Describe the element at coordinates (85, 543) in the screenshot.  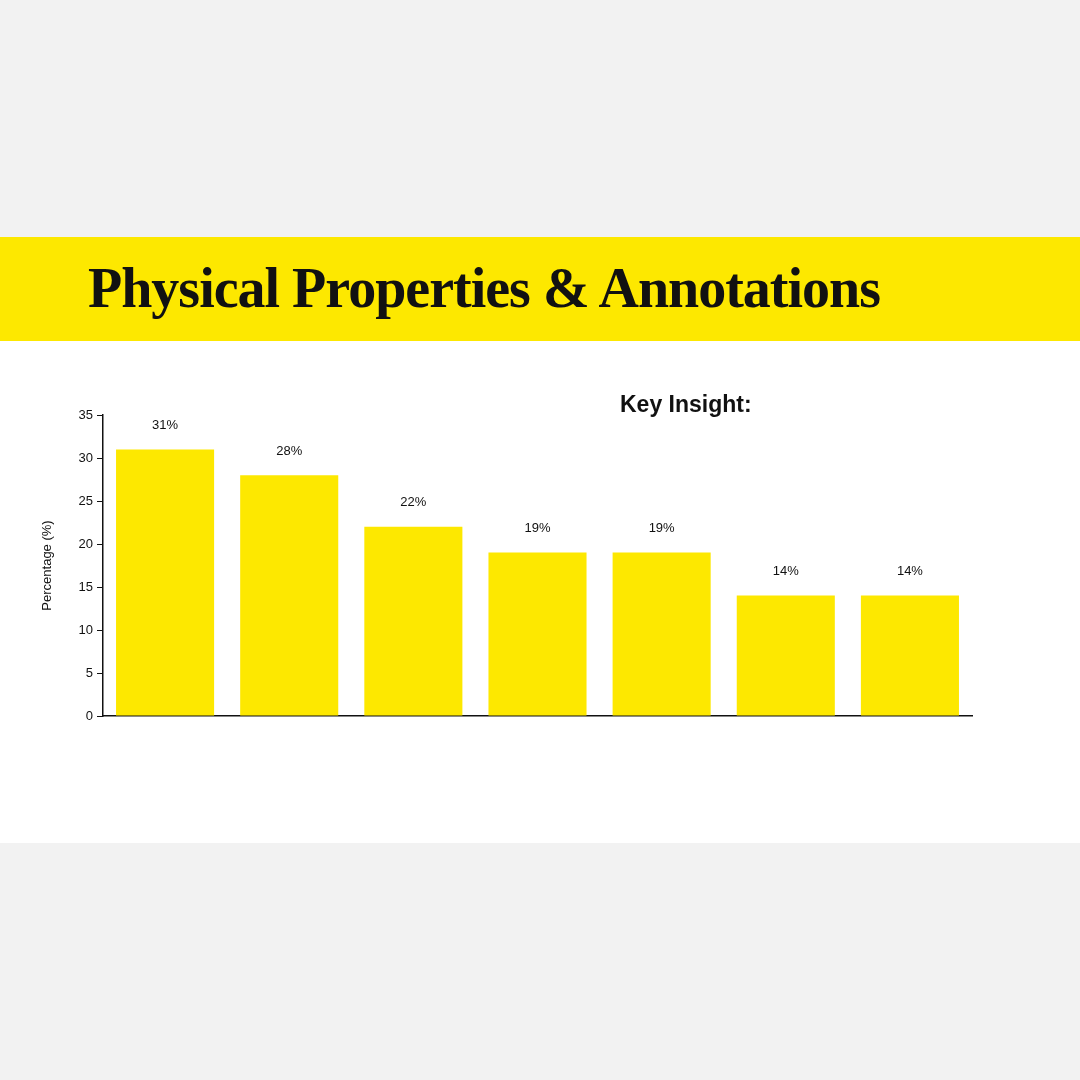
I see `y-tick-label: 20` at that location.